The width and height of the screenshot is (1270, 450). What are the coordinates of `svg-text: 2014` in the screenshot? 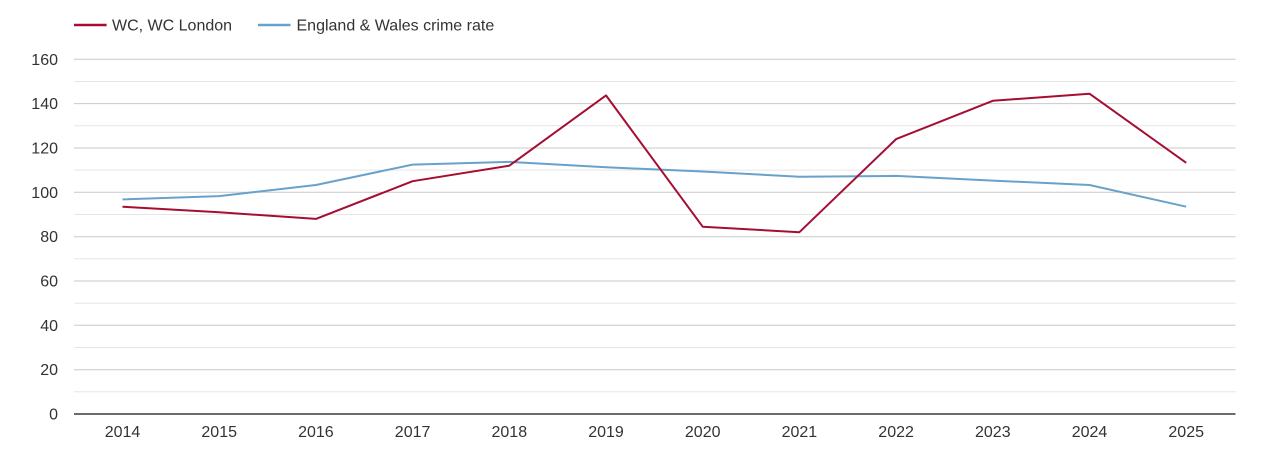 It's located at (123, 432).